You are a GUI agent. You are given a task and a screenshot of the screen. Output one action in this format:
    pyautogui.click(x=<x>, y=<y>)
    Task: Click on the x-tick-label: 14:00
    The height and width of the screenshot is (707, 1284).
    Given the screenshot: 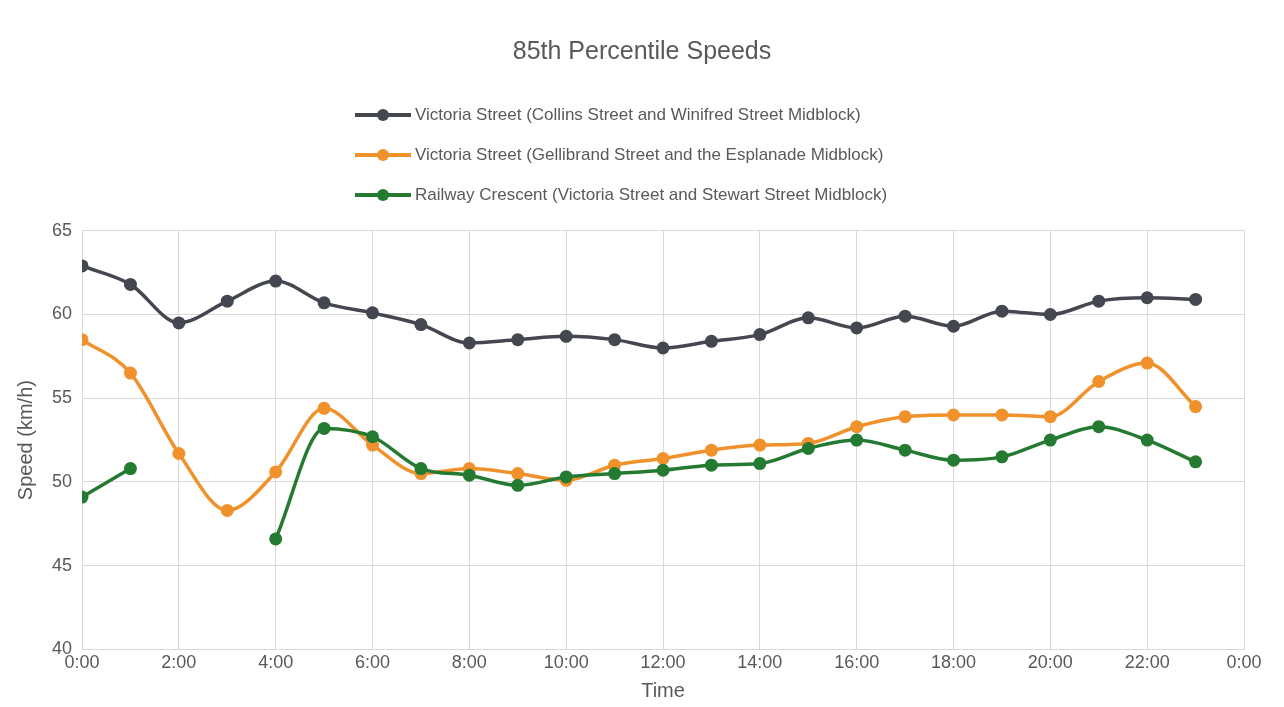 What is the action you would take?
    pyautogui.click(x=760, y=662)
    